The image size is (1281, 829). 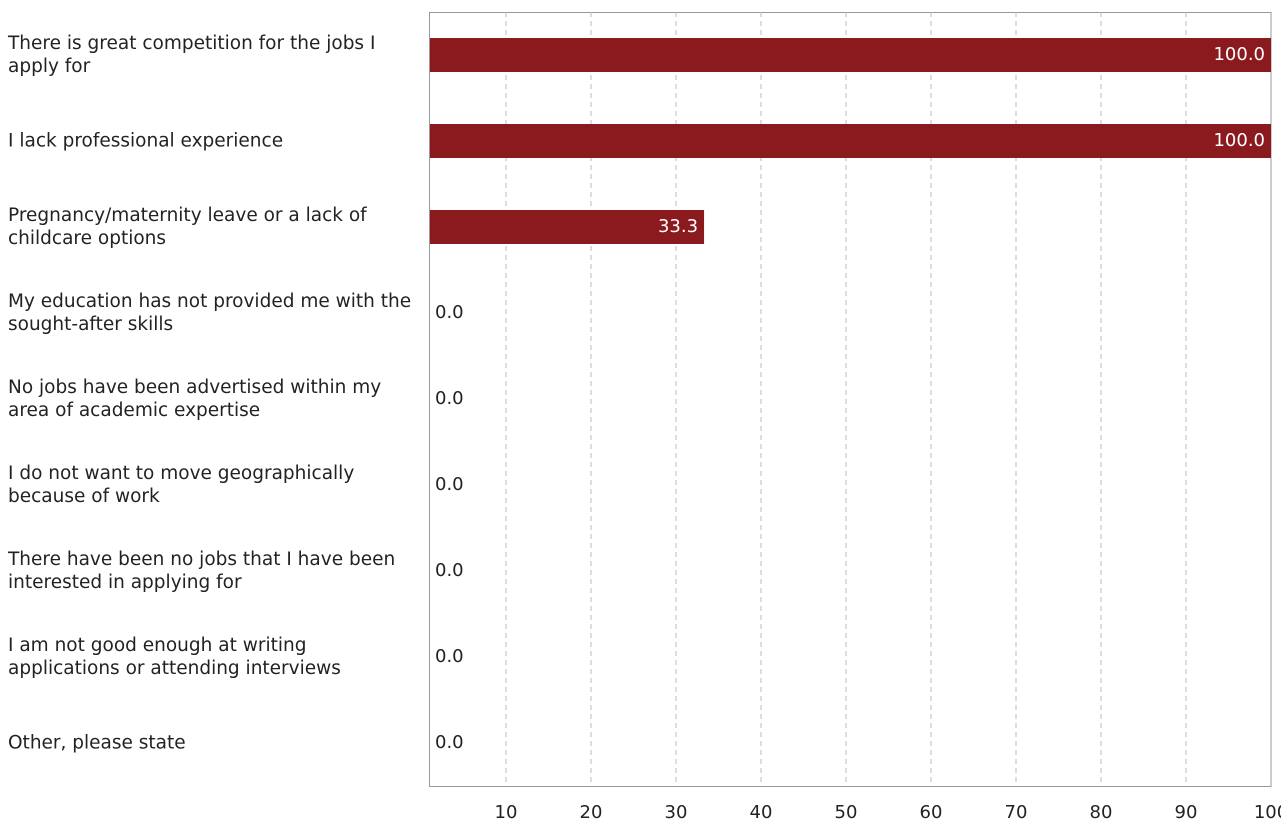 What do you see at coordinates (591, 812) in the screenshot?
I see `x-tick-label: 20` at bounding box center [591, 812].